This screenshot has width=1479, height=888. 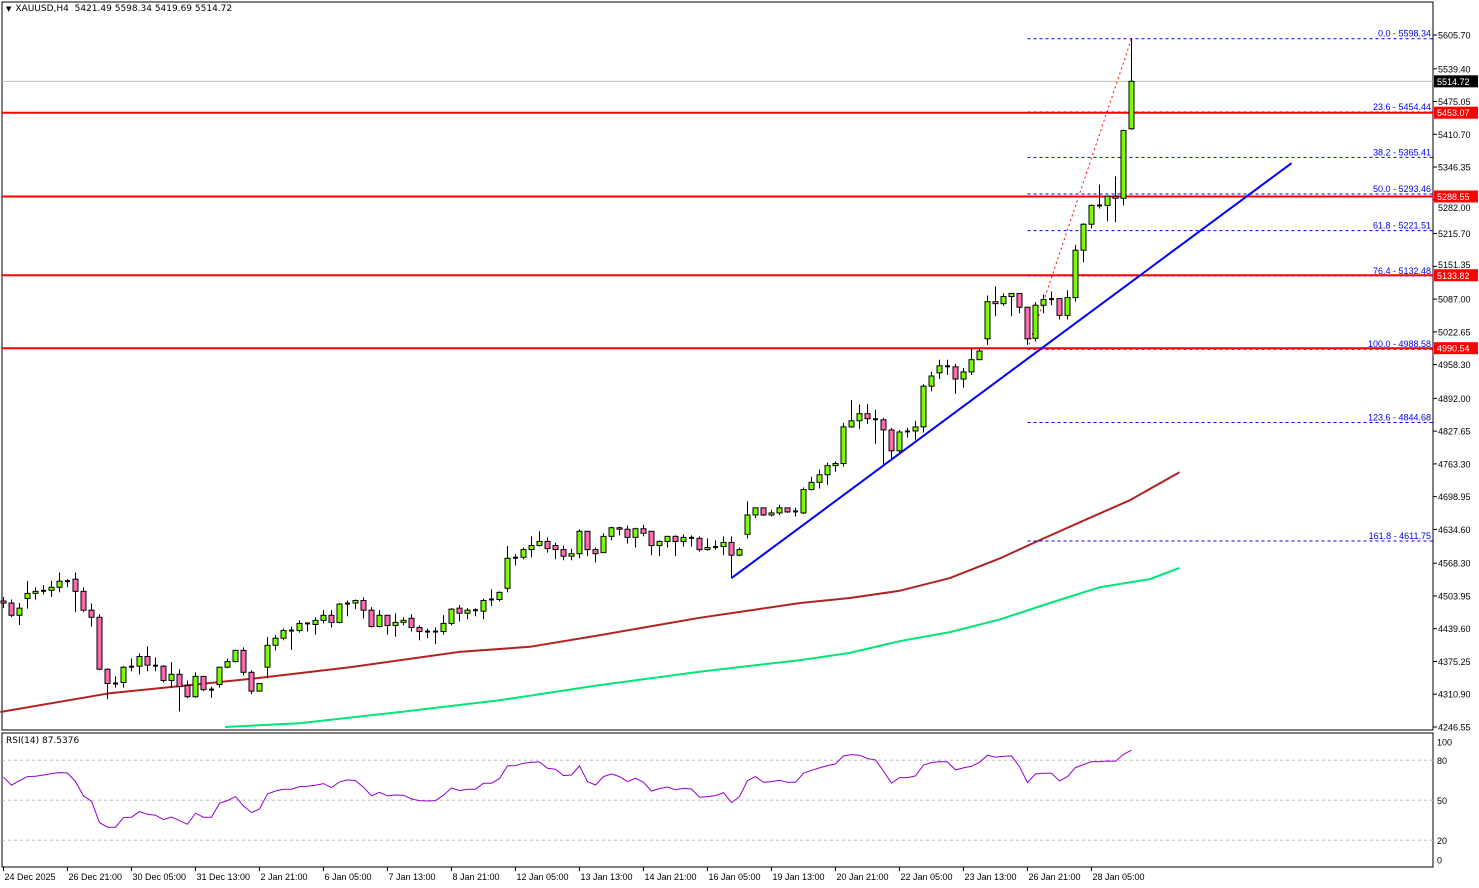 I want to click on time-axis-label: 2 Jan 21:00, so click(x=284, y=877).